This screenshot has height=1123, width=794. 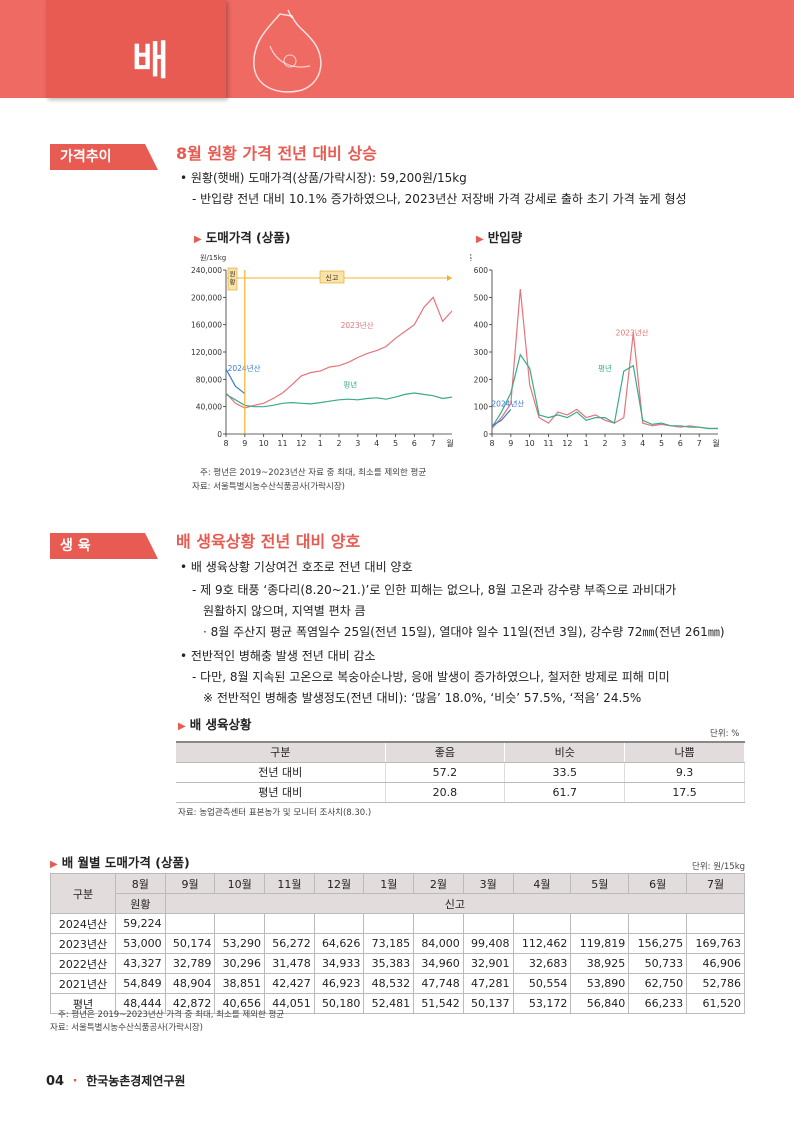 What do you see at coordinates (83, 923) in the screenshot?
I see `row-label: 2024년산` at bounding box center [83, 923].